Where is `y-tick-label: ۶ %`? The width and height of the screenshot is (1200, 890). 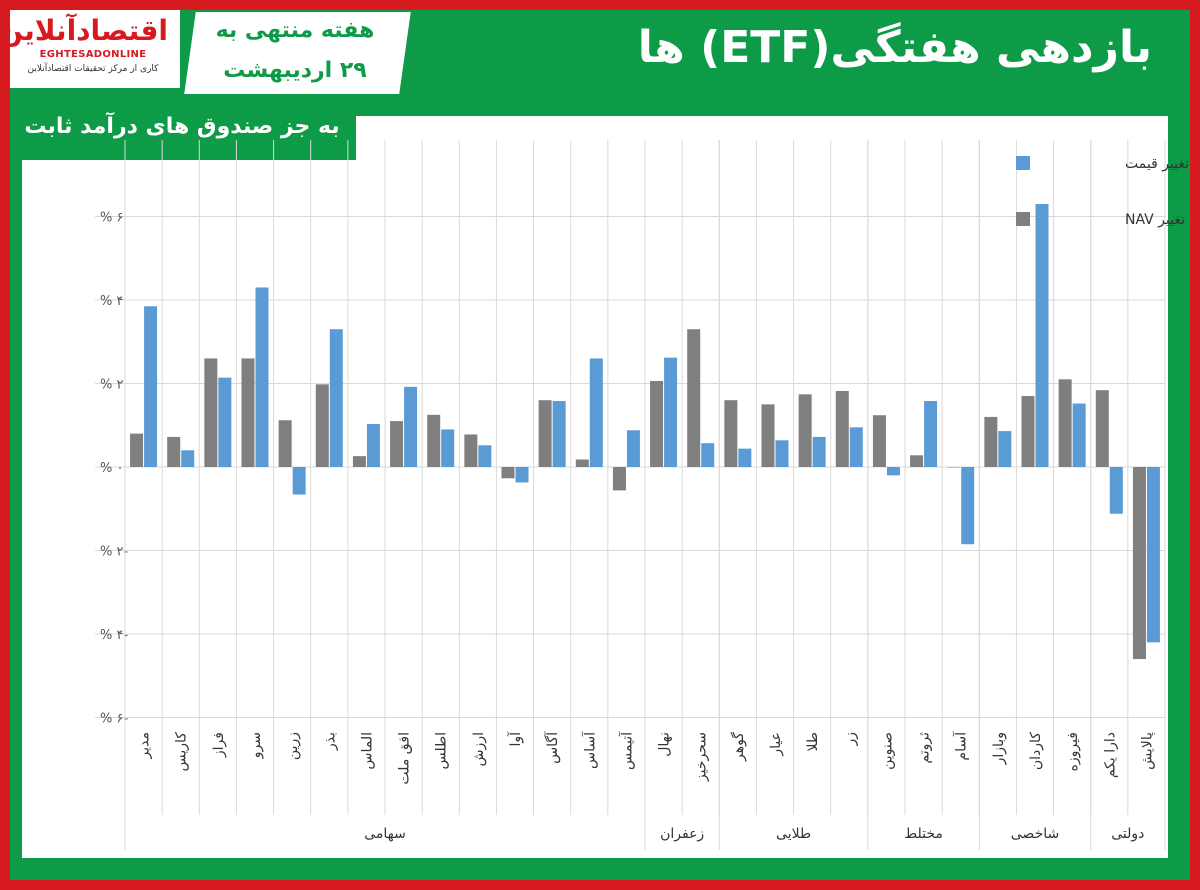
y-tick-label: ۶ % is located at coordinates (111, 218).